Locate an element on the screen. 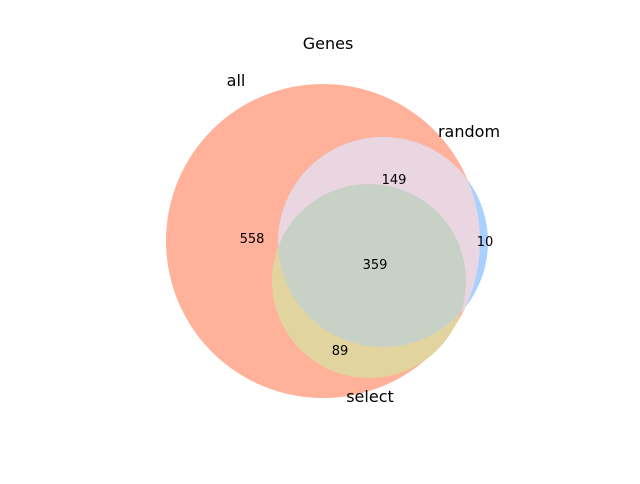 This screenshot has width=640, height=484. region-count-all-only: 558 is located at coordinates (252, 239).